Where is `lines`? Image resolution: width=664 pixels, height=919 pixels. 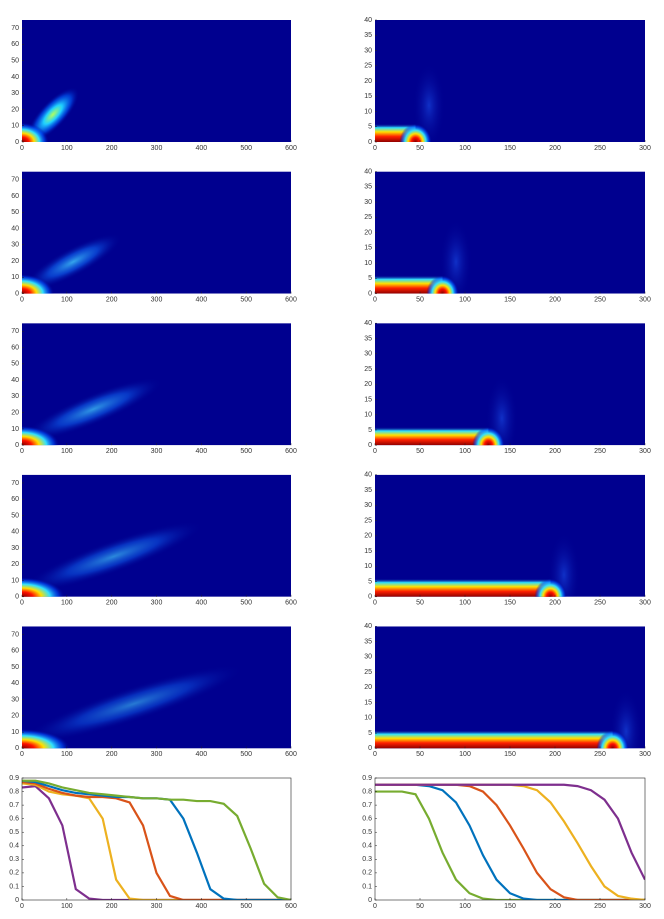 lines is located at coordinates (510, 841).